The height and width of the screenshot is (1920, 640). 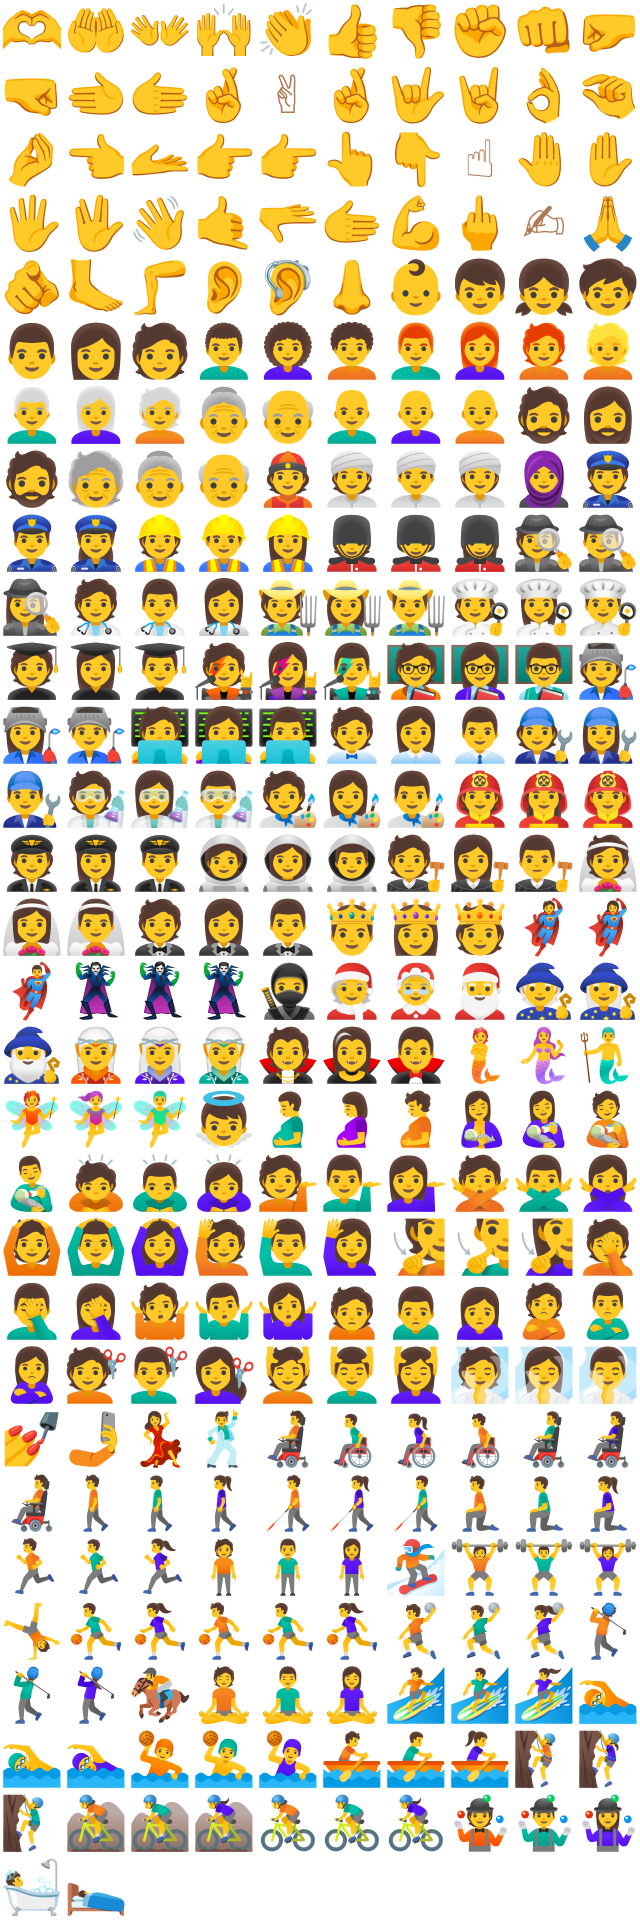 I want to click on emoji-cell: 🧚‍♀, so click(x=96, y=1120).